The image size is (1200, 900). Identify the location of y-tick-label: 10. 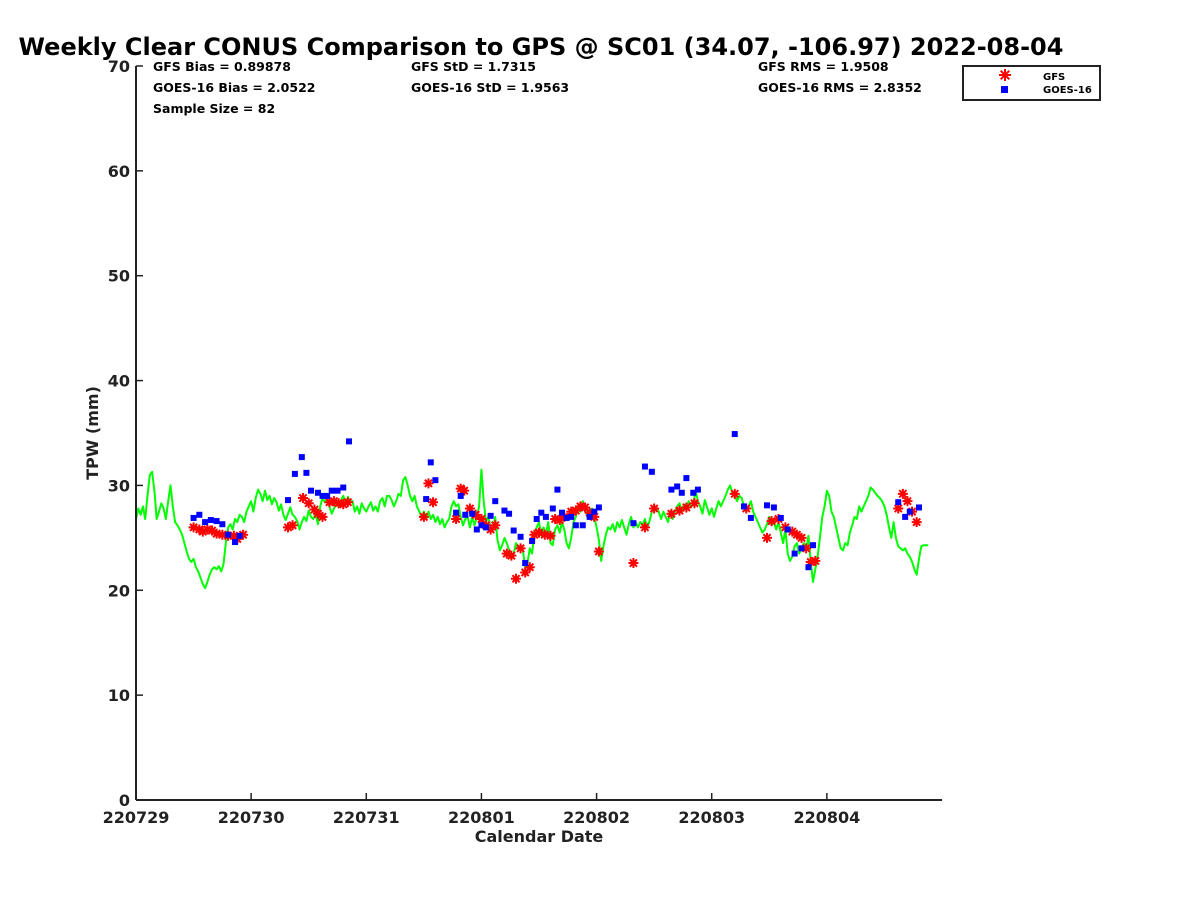
(119, 695).